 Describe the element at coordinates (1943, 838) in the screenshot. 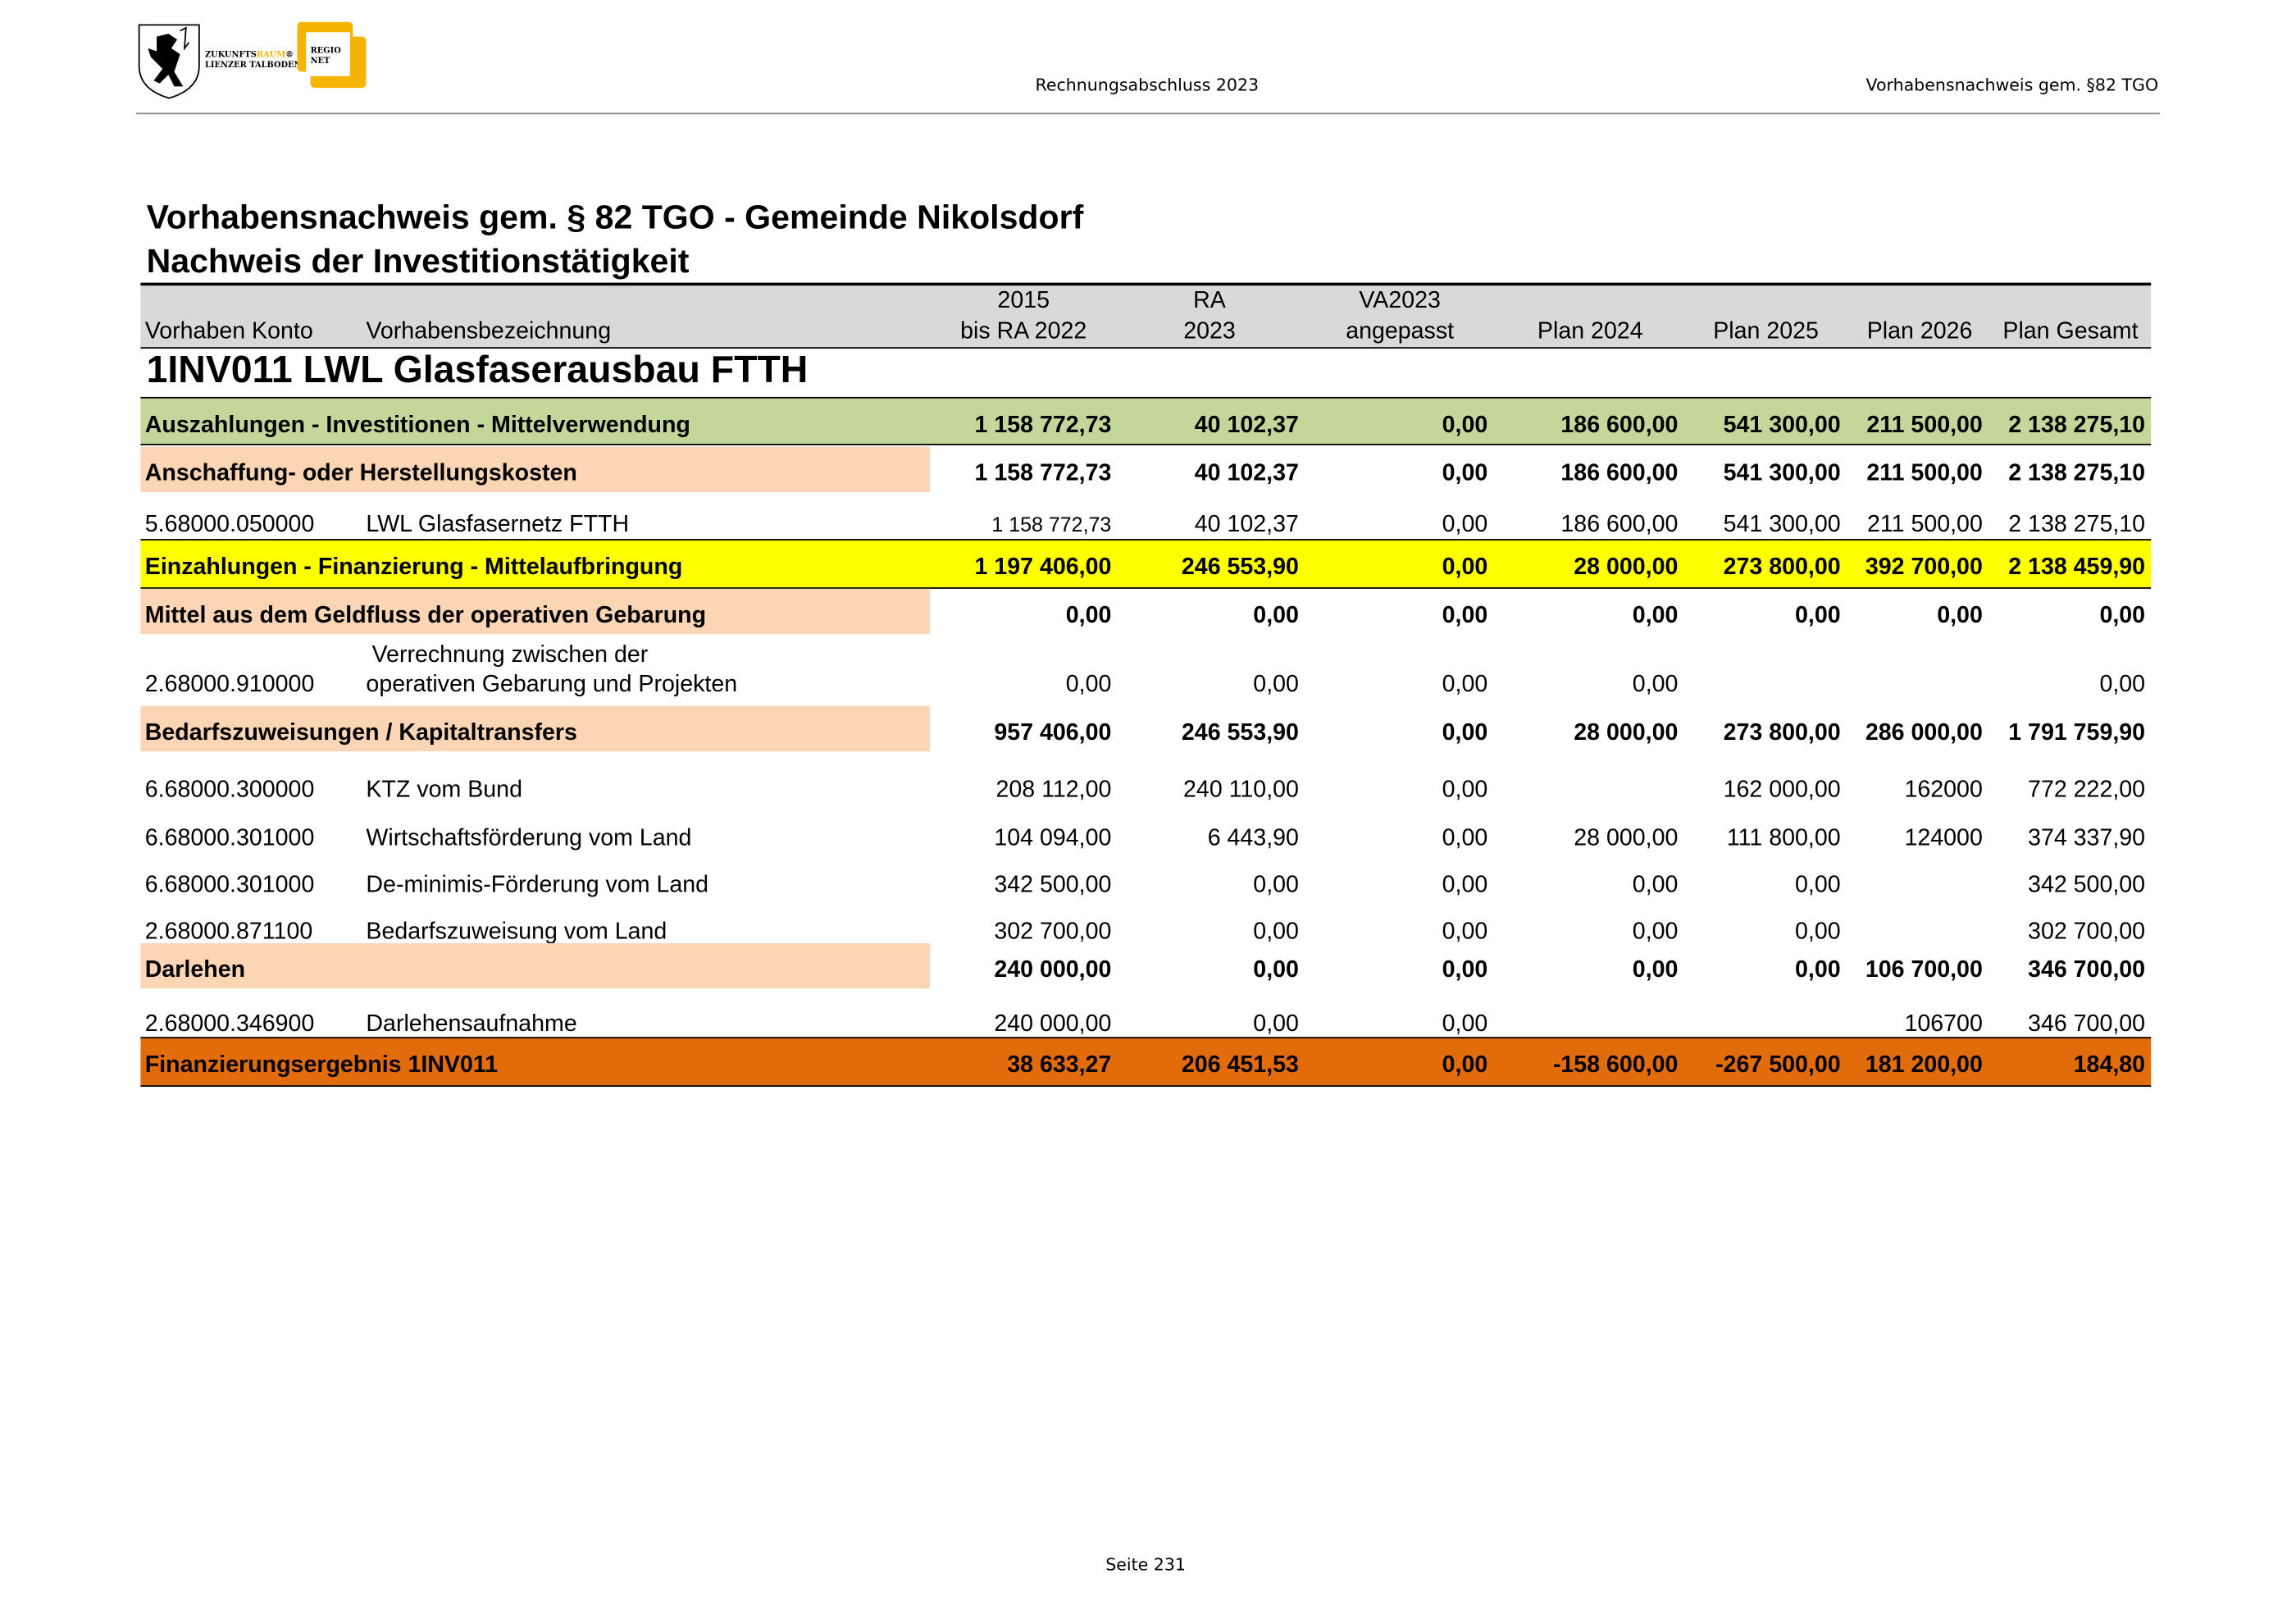

I see `value-col-6: 124000` at that location.